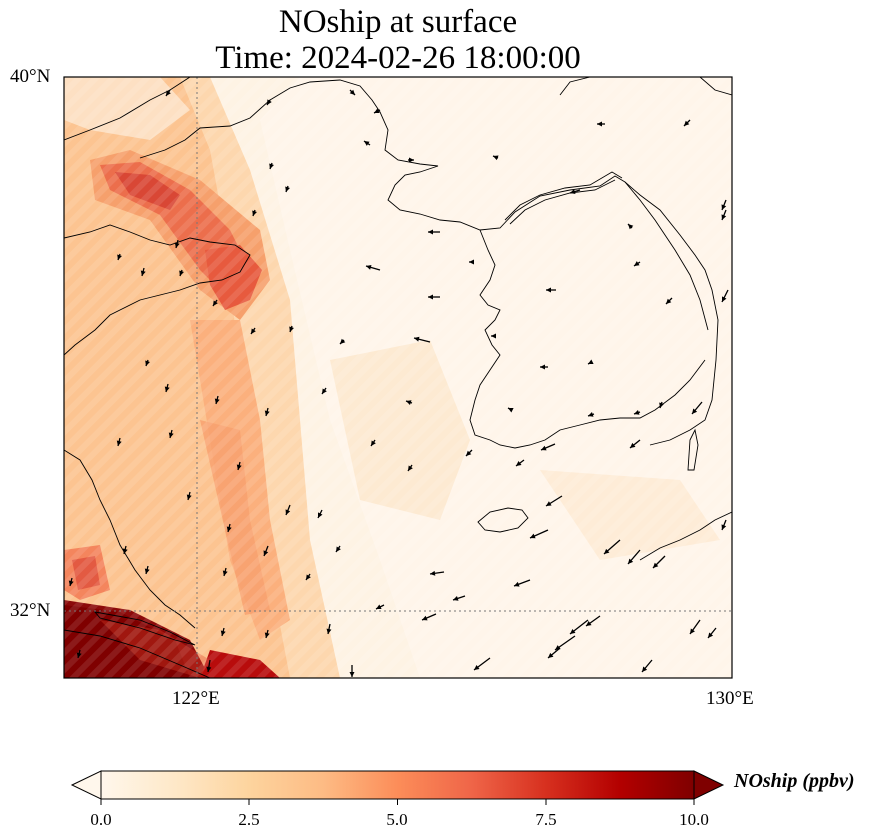 The height and width of the screenshot is (839, 870). What do you see at coordinates (30, 76) in the screenshot?
I see `lat-label-40n: 40°N` at bounding box center [30, 76].